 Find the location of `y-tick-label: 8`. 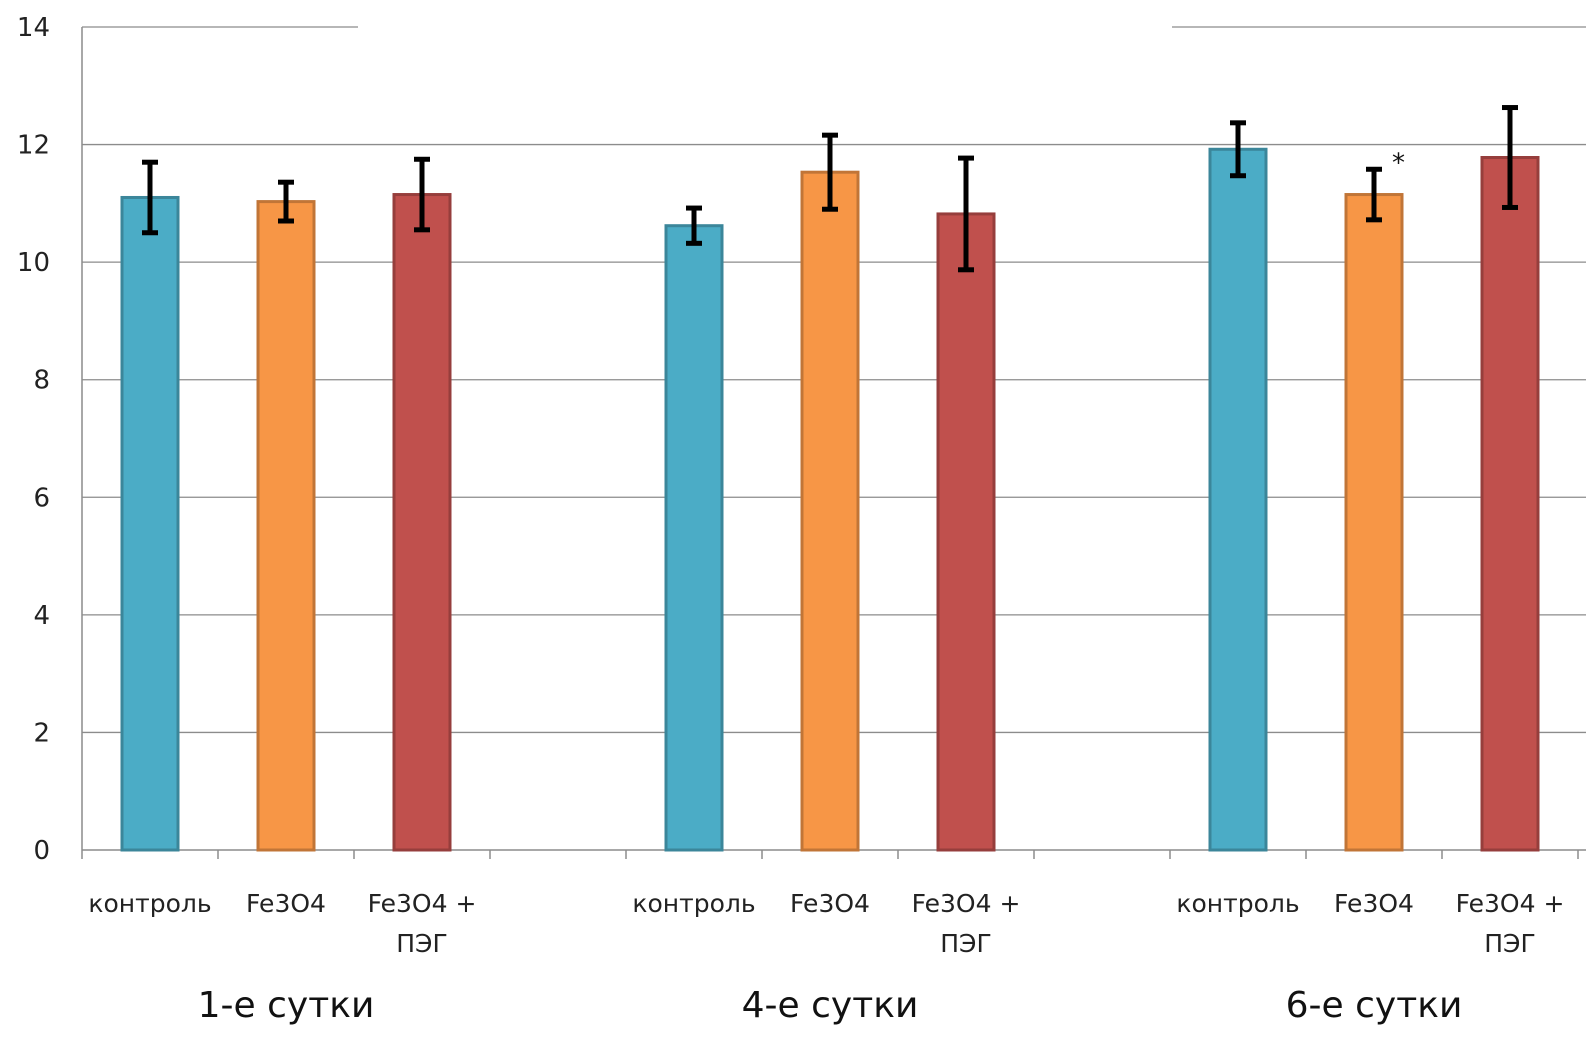

y-tick-label: 8 is located at coordinates (41, 381).